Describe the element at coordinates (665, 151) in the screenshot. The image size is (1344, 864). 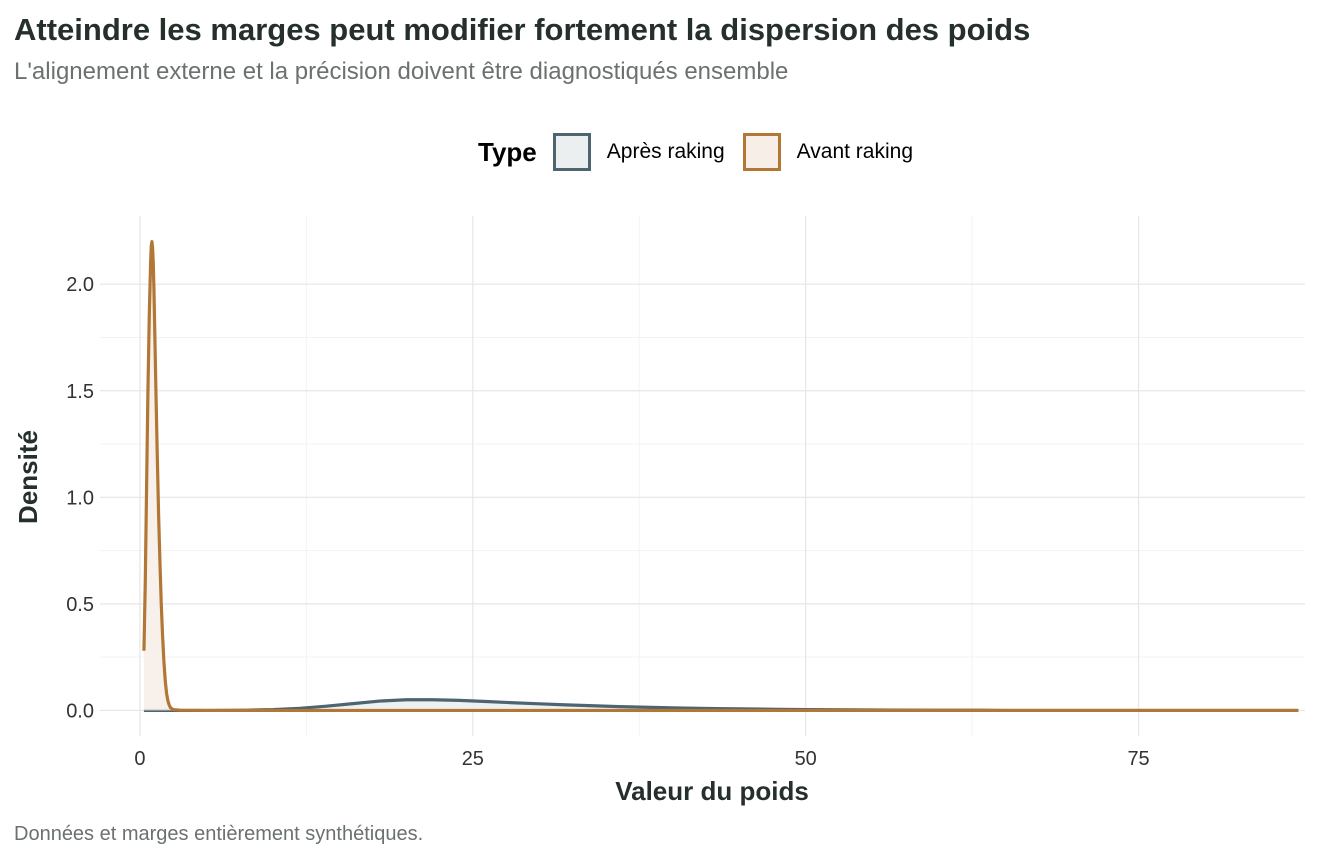
I see `legend-label-apres: Après raking` at that location.